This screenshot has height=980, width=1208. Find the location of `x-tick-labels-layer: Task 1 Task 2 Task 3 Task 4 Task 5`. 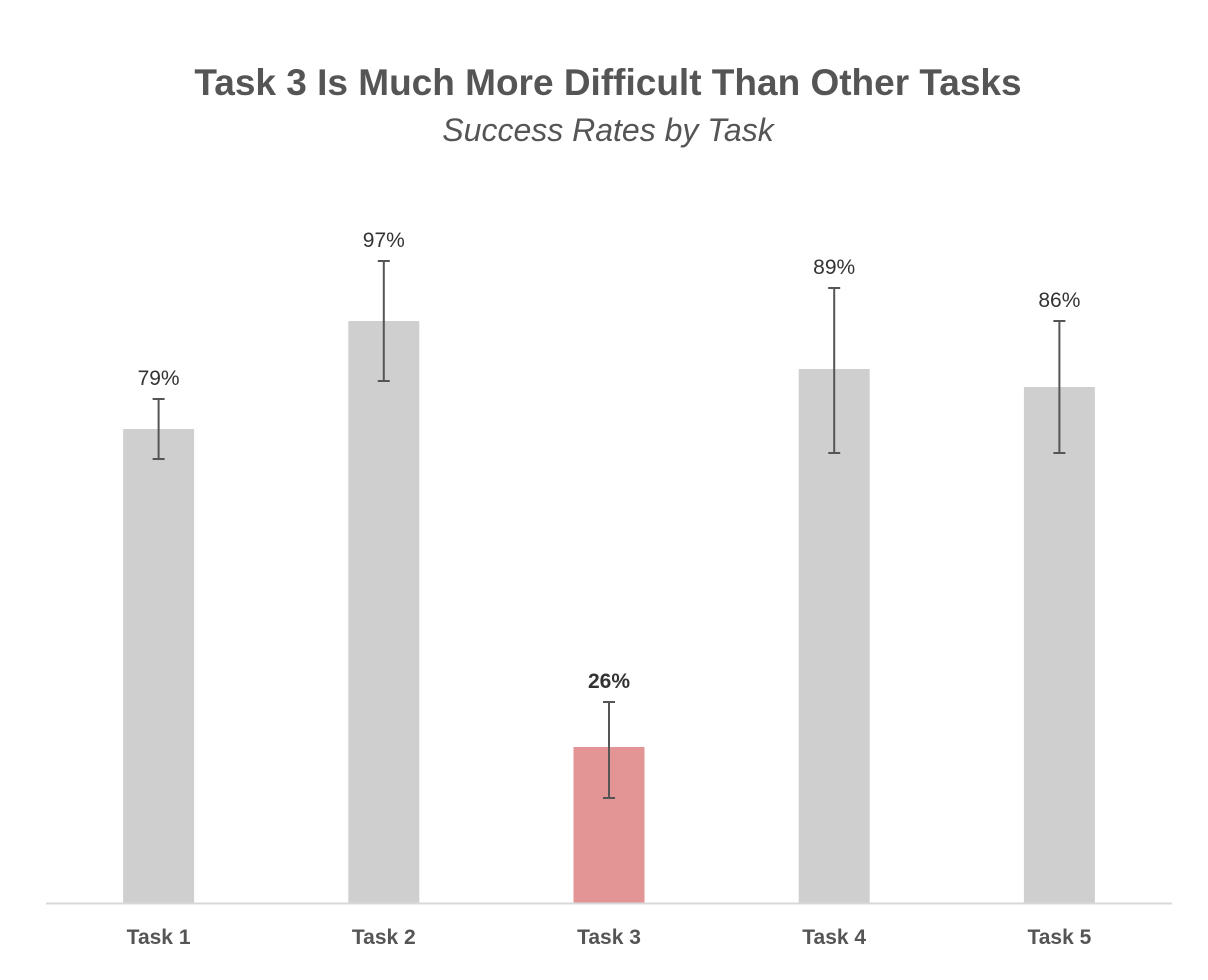

x-tick-labels-layer: Task 1 Task 2 Task 3 Task 4 Task 5 is located at coordinates (609, 937).